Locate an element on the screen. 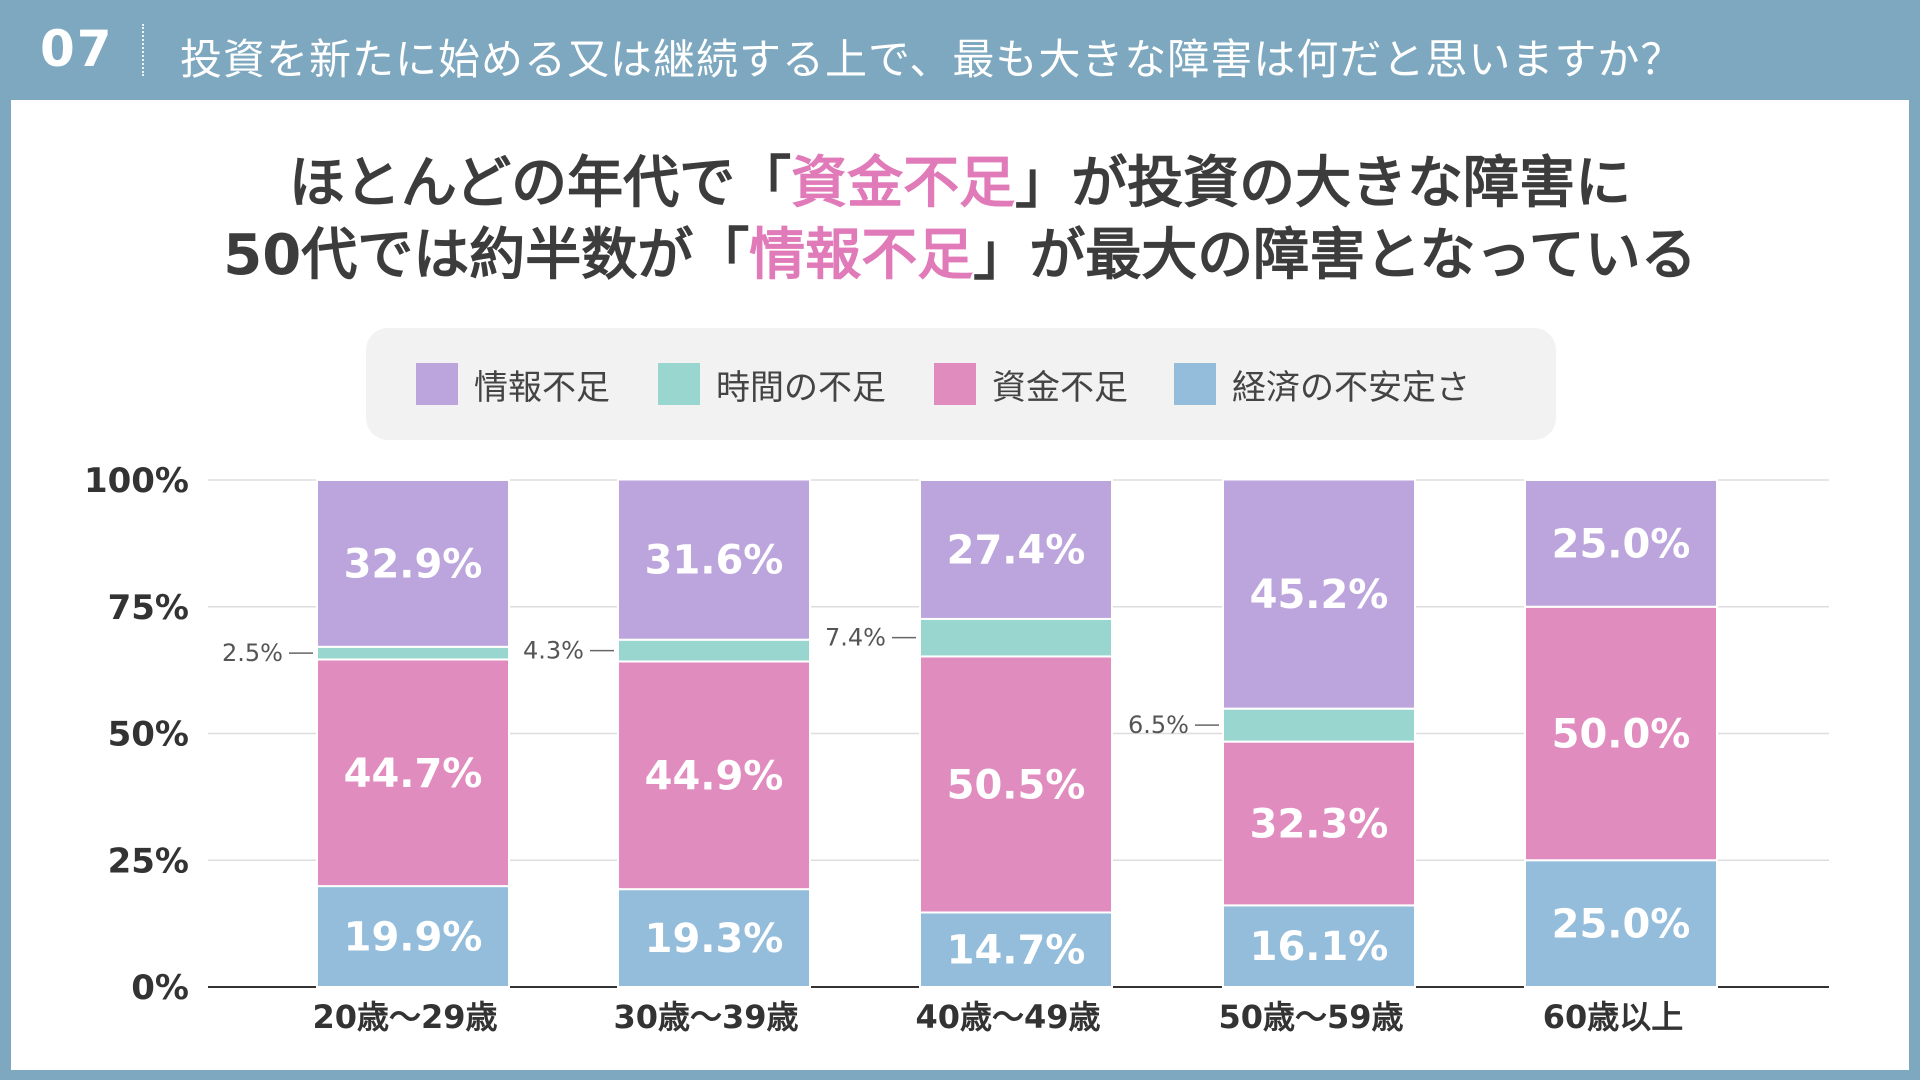  data-label: 4.3% is located at coordinates (553, 651).